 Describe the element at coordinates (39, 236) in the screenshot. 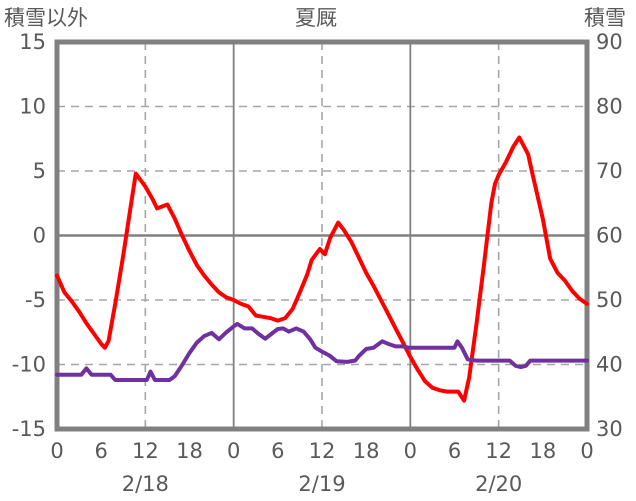

I see `left-axis-tick-label: 0` at that location.